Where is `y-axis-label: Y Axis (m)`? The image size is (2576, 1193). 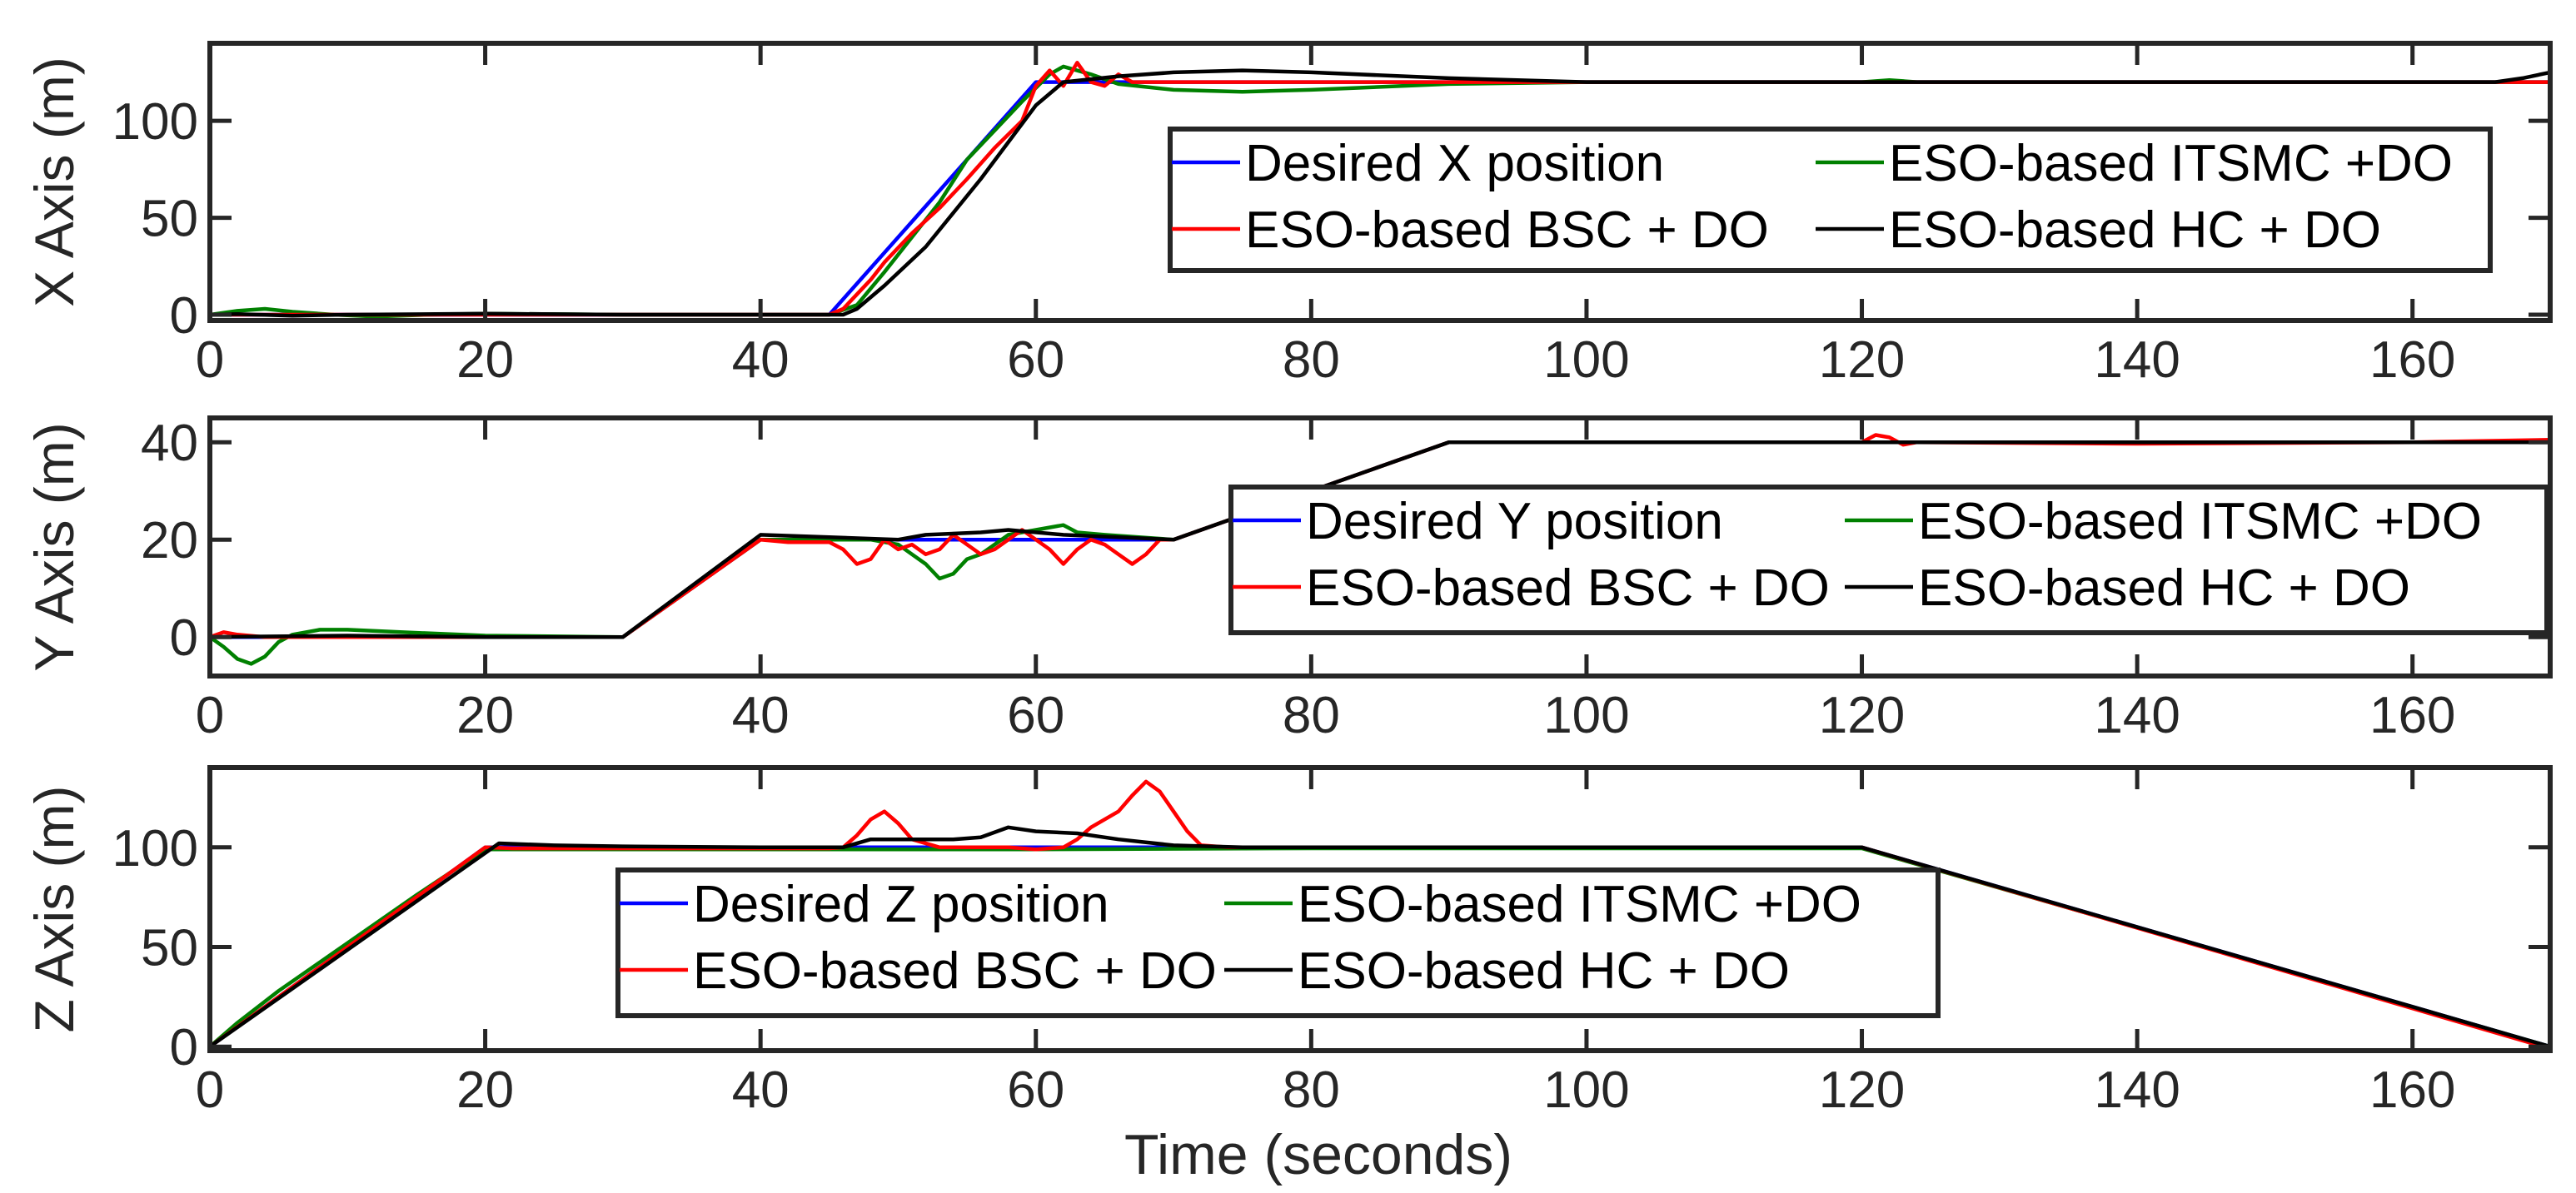 y-axis-label: Y Axis (m) is located at coordinates (54, 546).